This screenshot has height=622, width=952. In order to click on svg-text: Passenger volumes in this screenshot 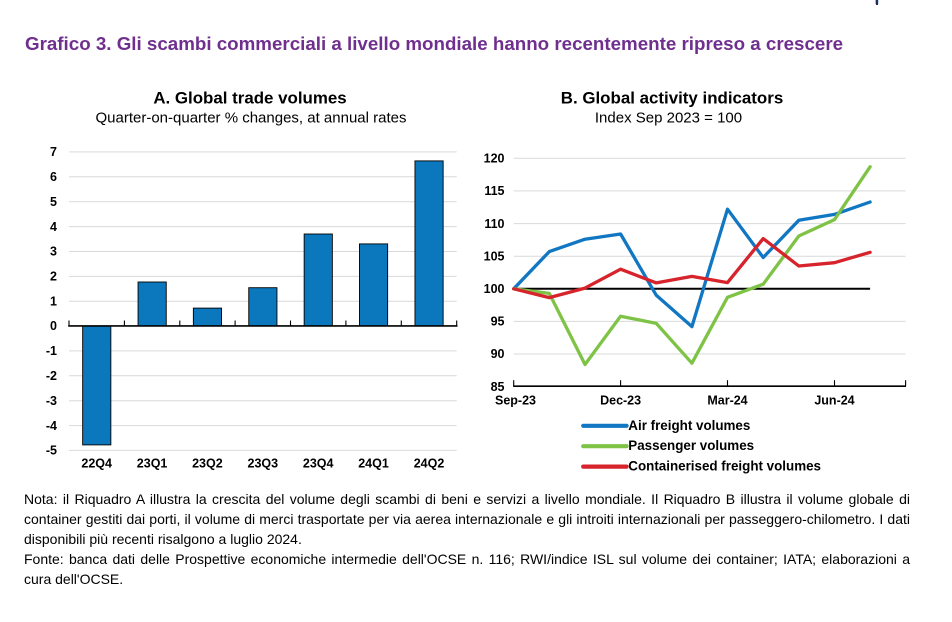, I will do `click(691, 445)`.